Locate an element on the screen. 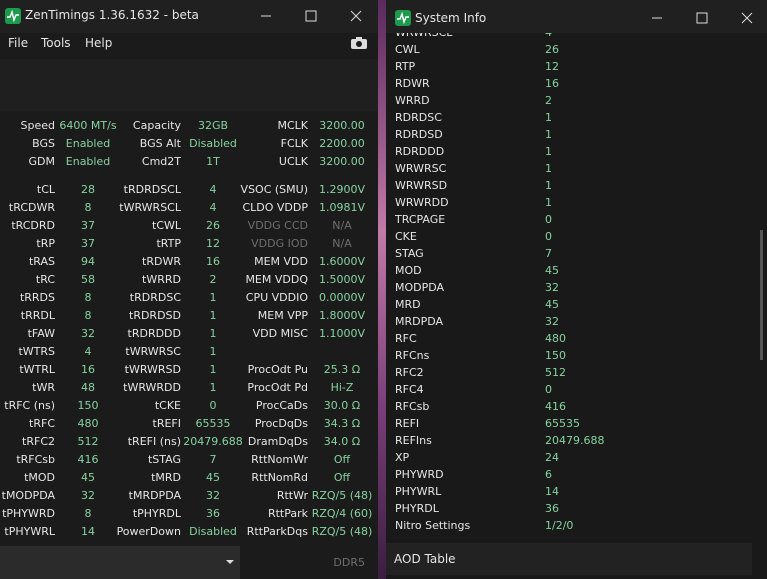 This screenshot has height=579, width=767. info-value: 45 is located at coordinates (552, 270).